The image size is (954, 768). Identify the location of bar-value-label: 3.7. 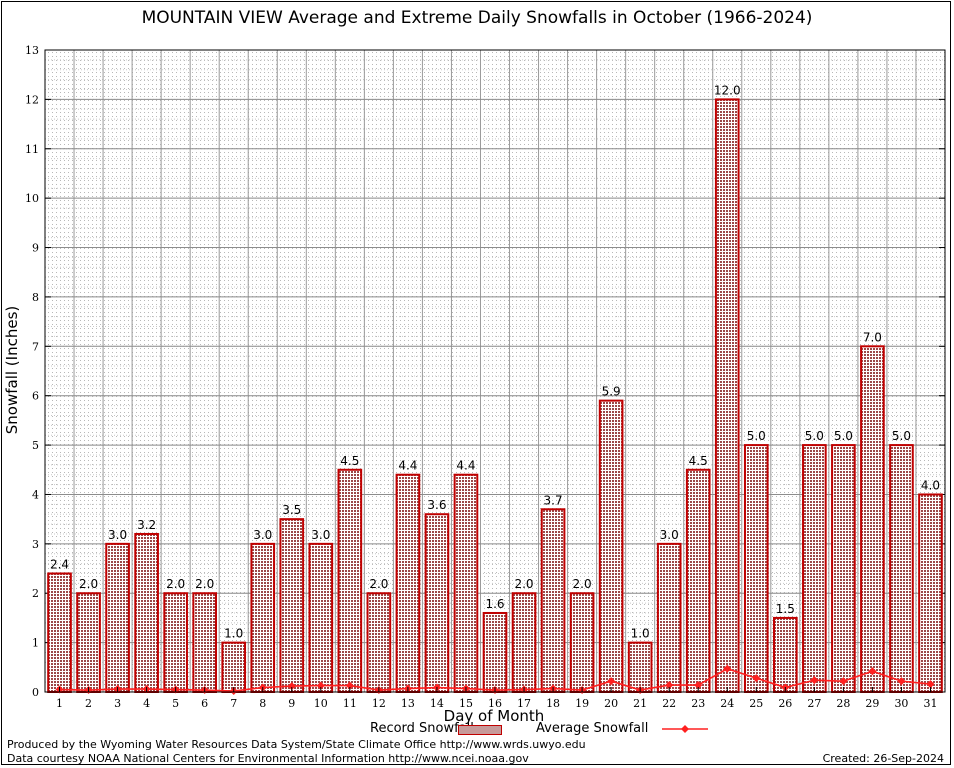
(553, 500).